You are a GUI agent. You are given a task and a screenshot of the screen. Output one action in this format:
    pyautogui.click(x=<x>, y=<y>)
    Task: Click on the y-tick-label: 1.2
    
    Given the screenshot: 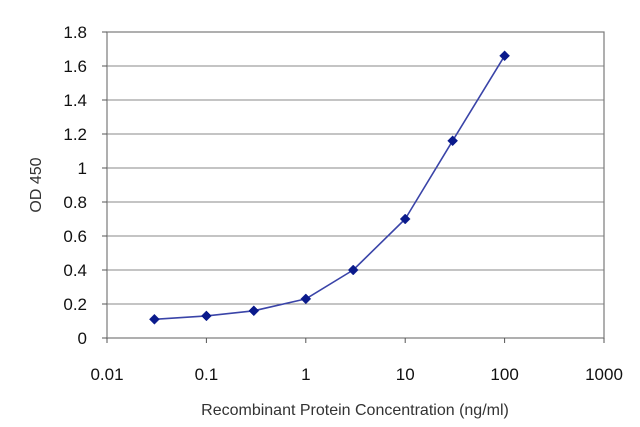 What is the action you would take?
    pyautogui.click(x=75, y=134)
    